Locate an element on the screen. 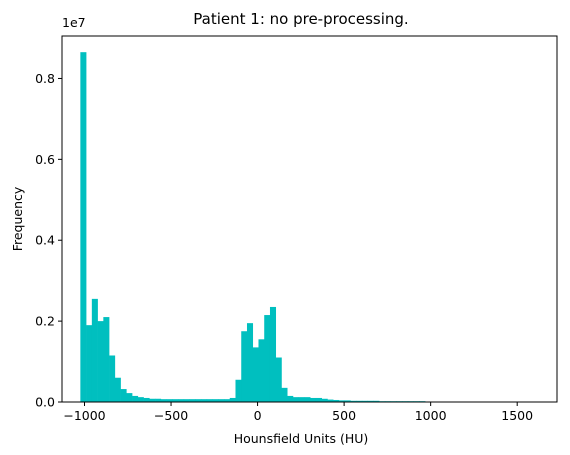 The height and width of the screenshot is (455, 570). y-tick-label: 0.6 is located at coordinates (45, 159).